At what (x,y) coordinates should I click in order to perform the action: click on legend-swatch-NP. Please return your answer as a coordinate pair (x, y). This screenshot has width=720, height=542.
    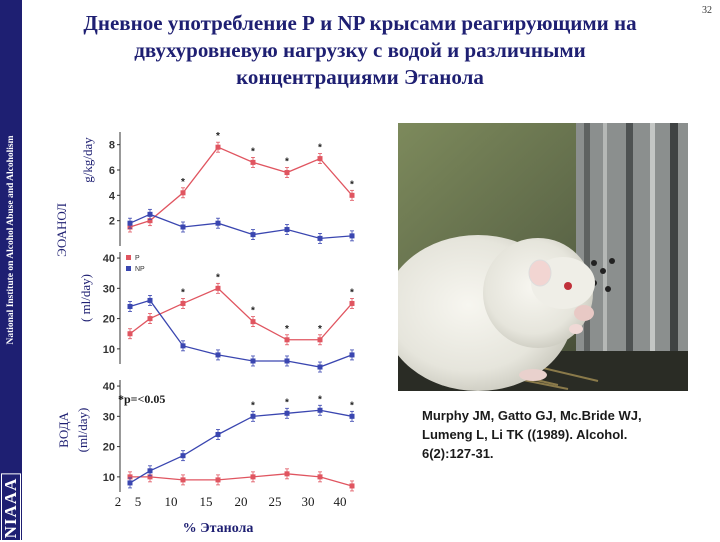
    Looking at the image, I should click on (128, 268).